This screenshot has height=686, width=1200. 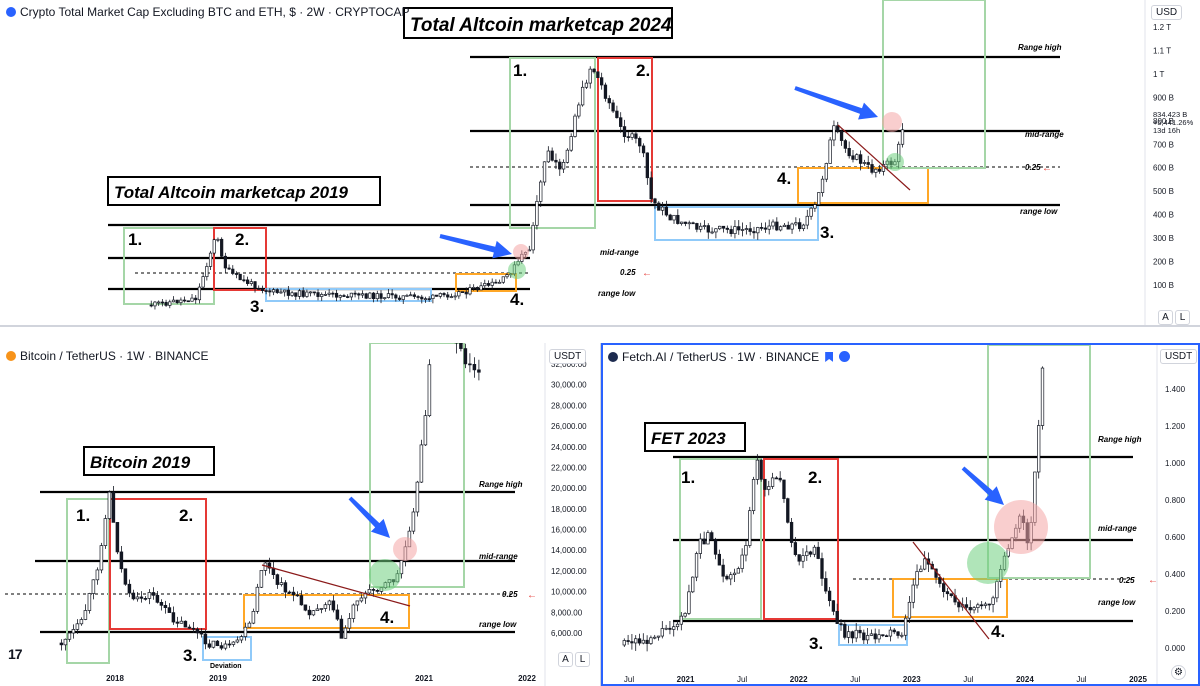 What do you see at coordinates (784, 178) in the screenshot?
I see `phase-label-4: 4.` at bounding box center [784, 178].